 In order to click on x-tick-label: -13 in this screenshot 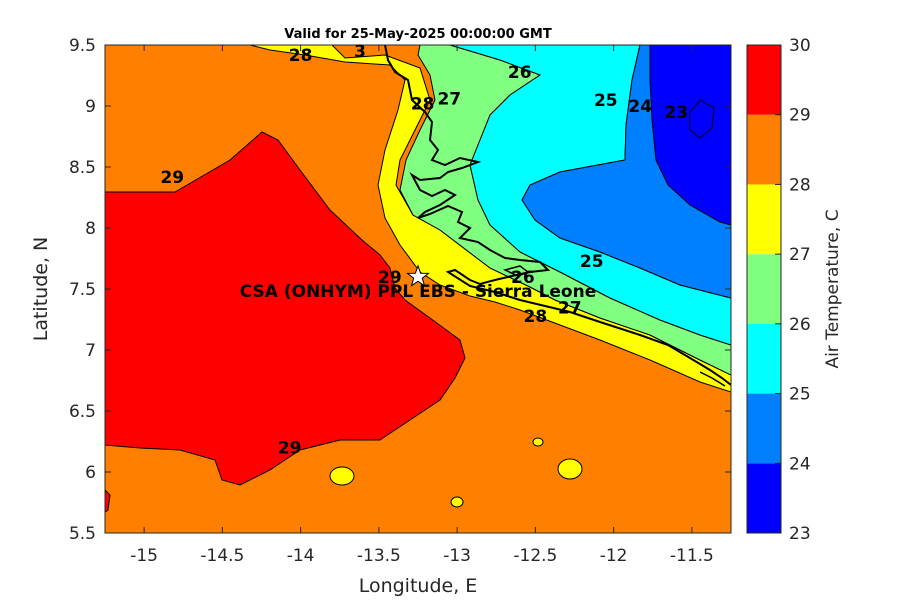, I will do `click(457, 556)`.